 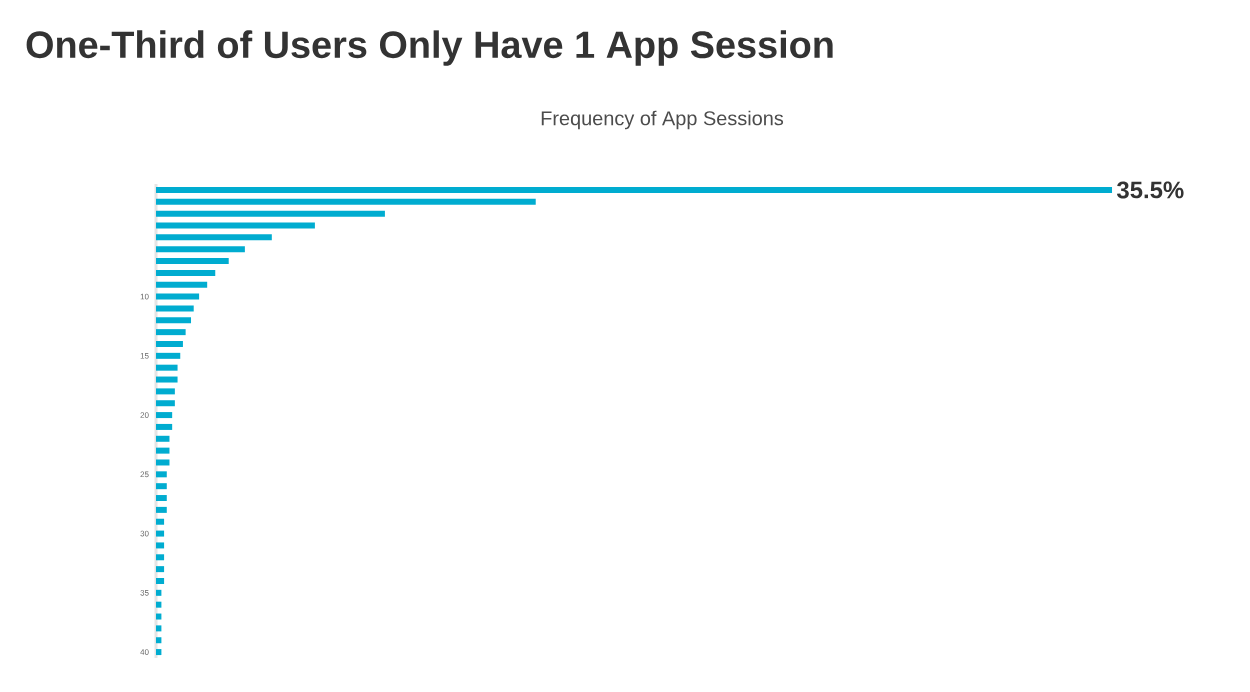 What do you see at coordinates (429, 48) in the screenshot?
I see `chart-title: One-Third of Users Only Have 1 App Session` at bounding box center [429, 48].